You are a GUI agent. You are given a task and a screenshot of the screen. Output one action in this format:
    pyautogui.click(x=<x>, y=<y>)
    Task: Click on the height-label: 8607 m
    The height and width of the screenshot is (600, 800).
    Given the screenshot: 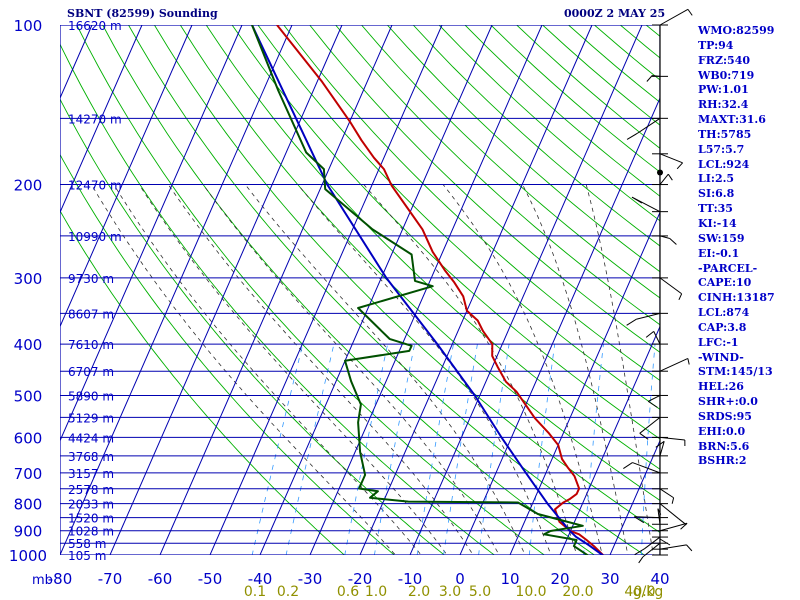 What is the action you would take?
    pyautogui.click(x=91, y=314)
    